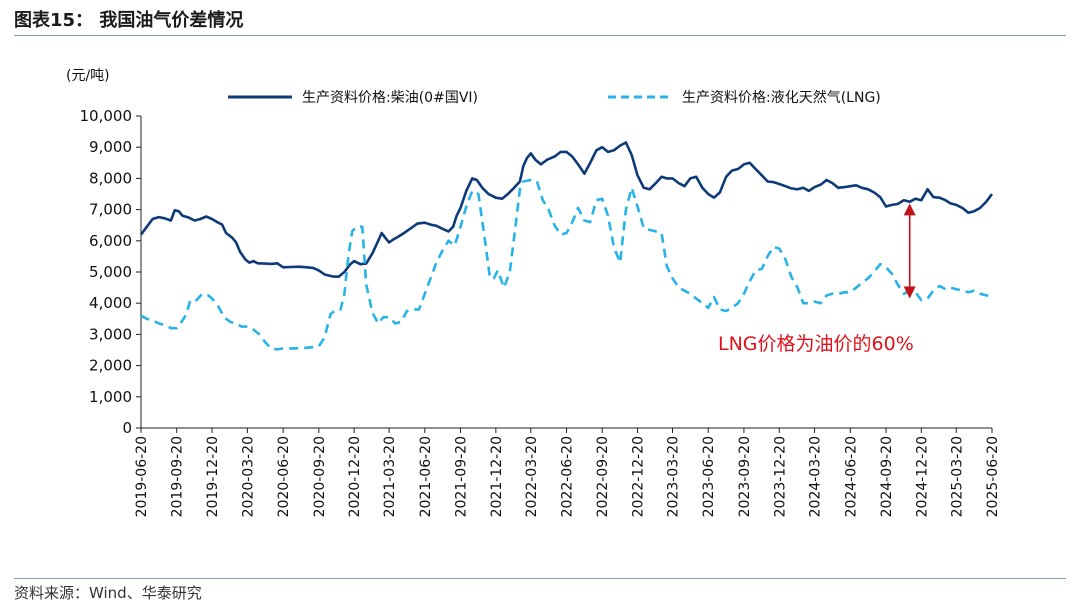 The image size is (1080, 609). I want to click on y-tick-label: 1,000, so click(110, 397).